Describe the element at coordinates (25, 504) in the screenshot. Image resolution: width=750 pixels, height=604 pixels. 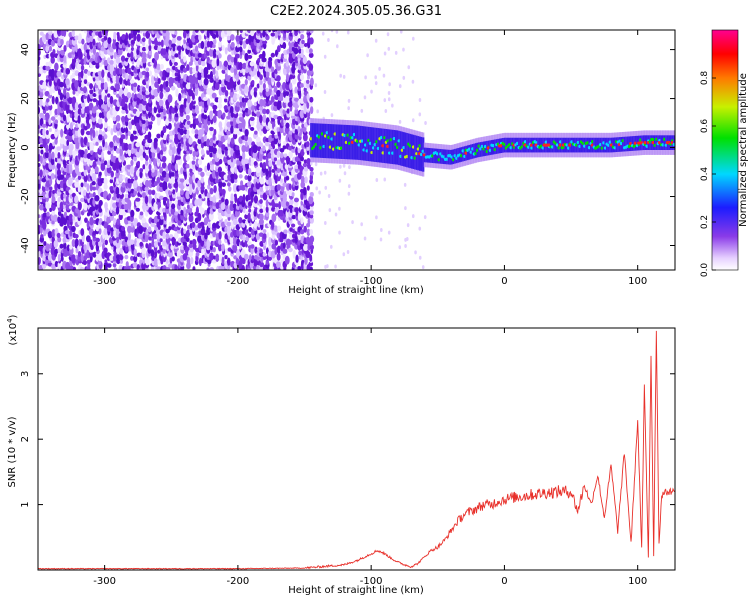
I see `snr-y-tick-label: 1` at that location.